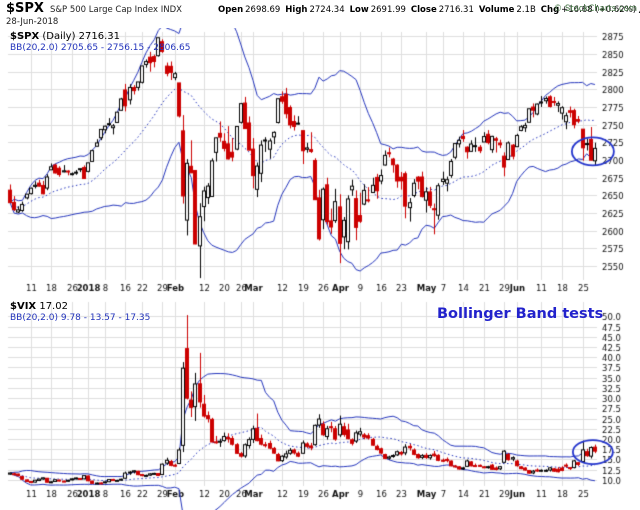 The image size is (640, 510). I want to click on stockcharts-copyright: © StockCharts.com, so click(595, 9).